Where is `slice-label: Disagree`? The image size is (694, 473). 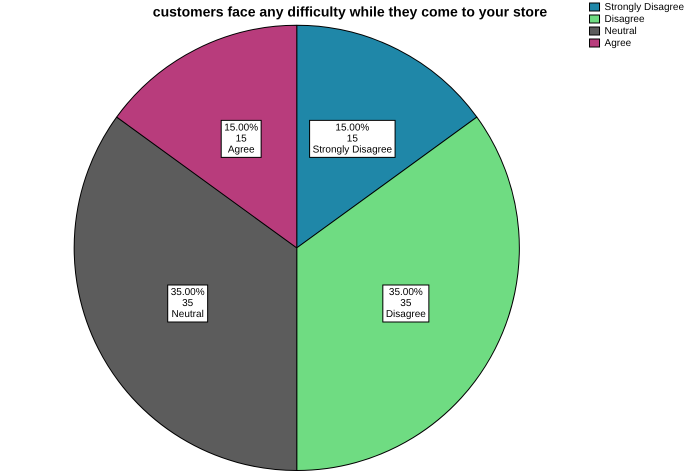
slice-label: Disagree is located at coordinates (406, 314).